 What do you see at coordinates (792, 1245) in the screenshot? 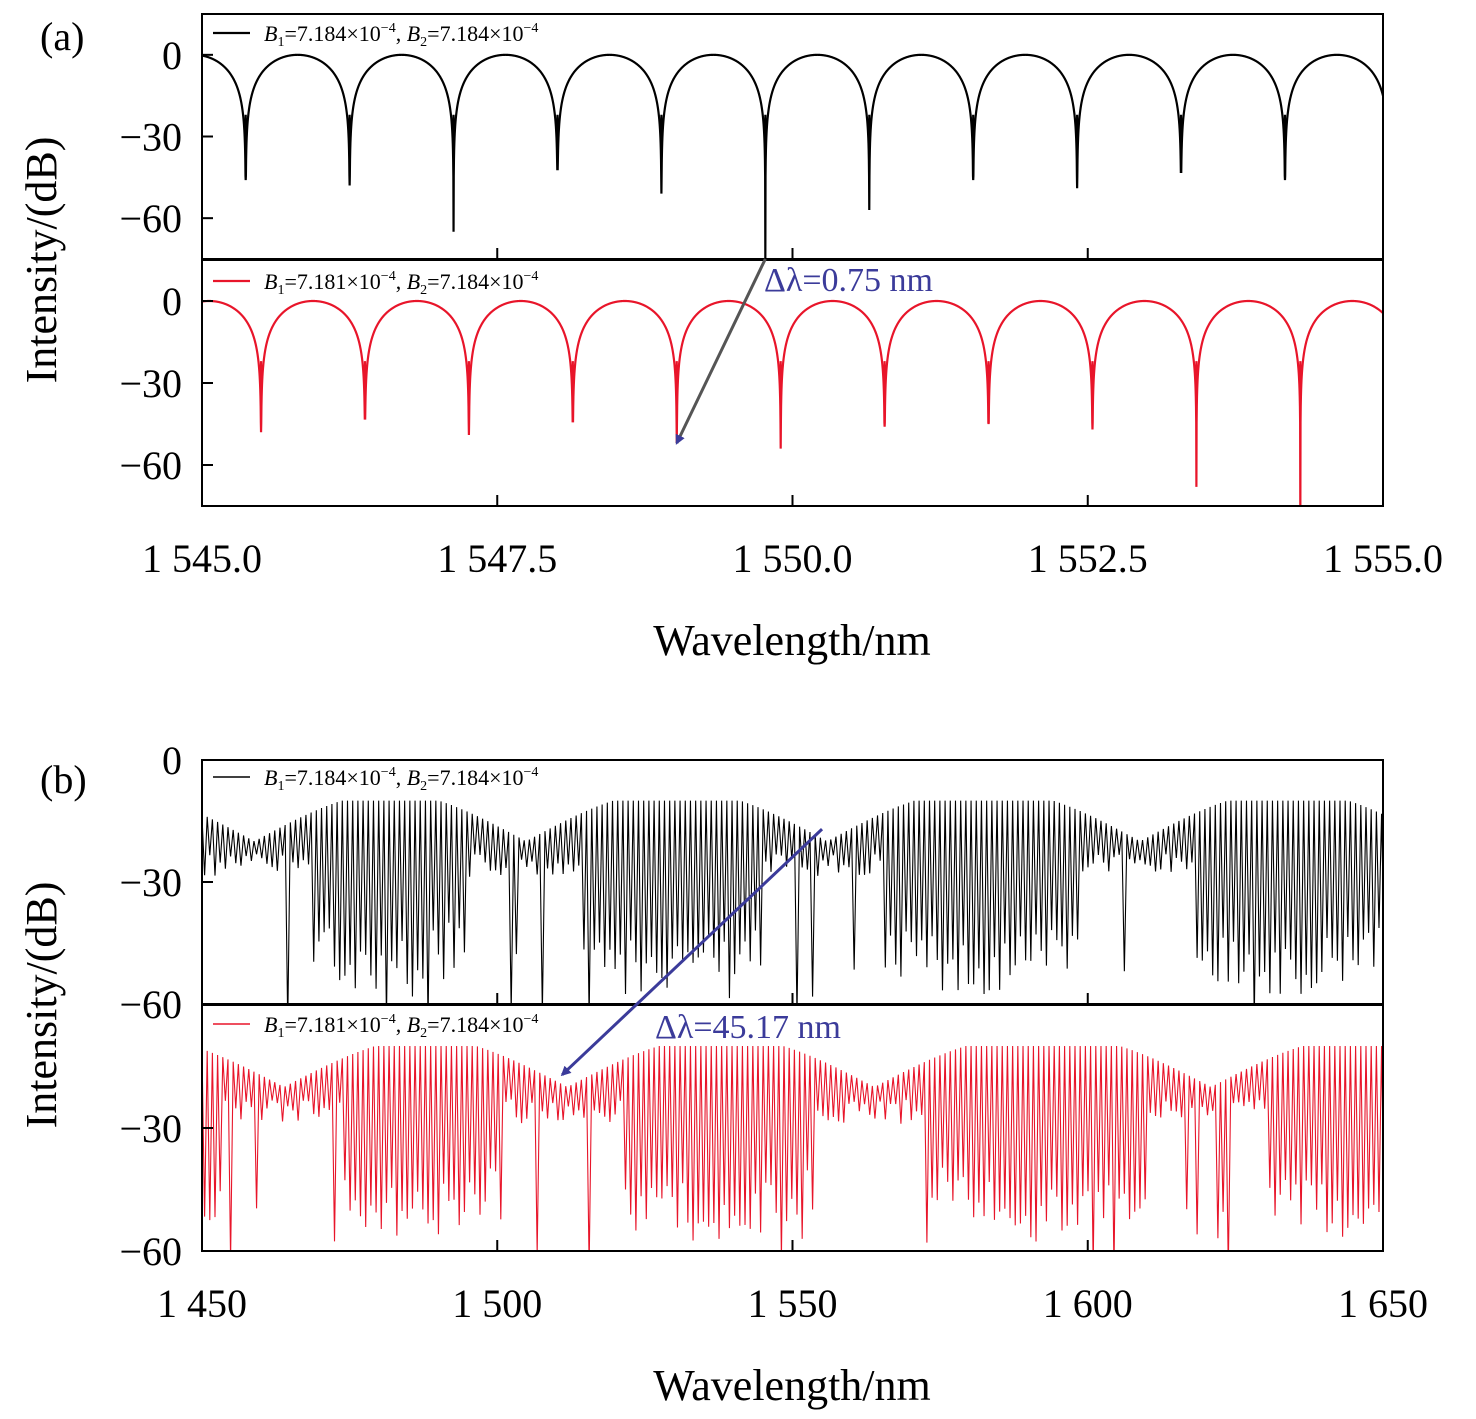
I see `panel-b-bottom-x-tickmarks` at bounding box center [792, 1245].